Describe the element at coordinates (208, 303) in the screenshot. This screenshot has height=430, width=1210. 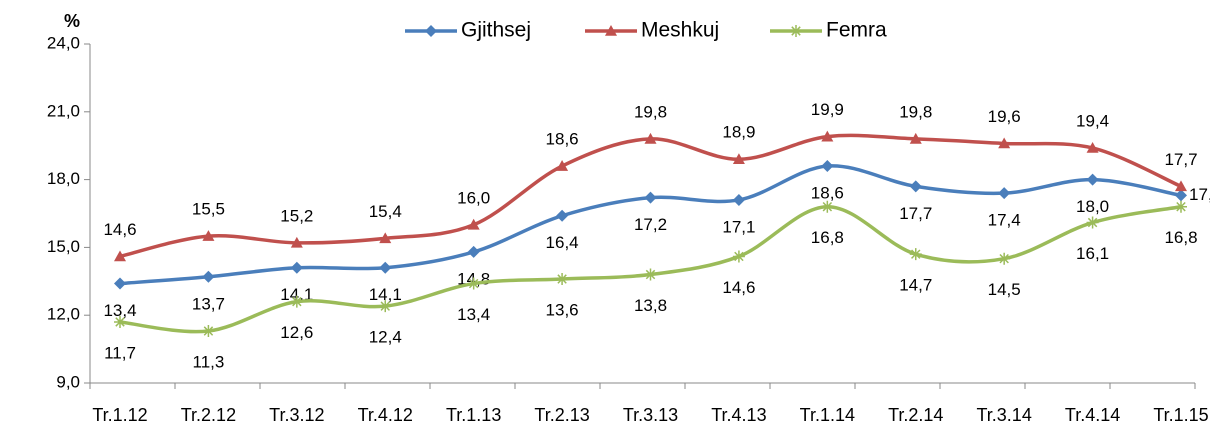
I see `data-label: 13,7` at that location.